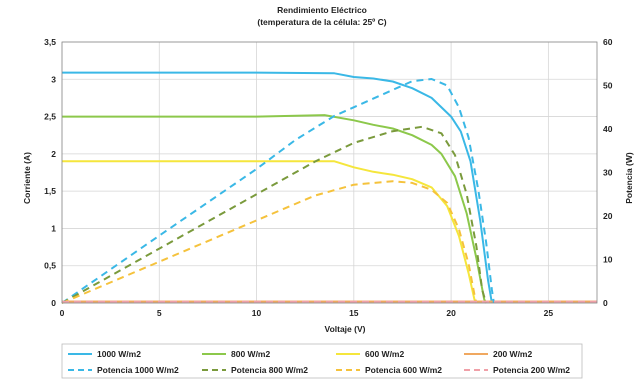  What do you see at coordinates (322, 10) in the screenshot?
I see `chart-title: Rendimiento Eléctrico` at bounding box center [322, 10].